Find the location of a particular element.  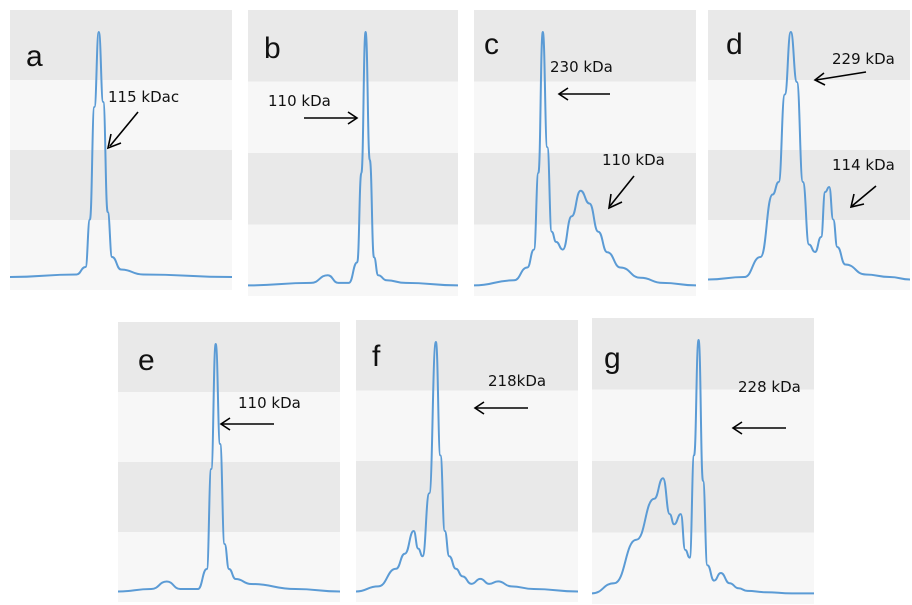

panel-b: b 110 kDa is located at coordinates (353, 153).